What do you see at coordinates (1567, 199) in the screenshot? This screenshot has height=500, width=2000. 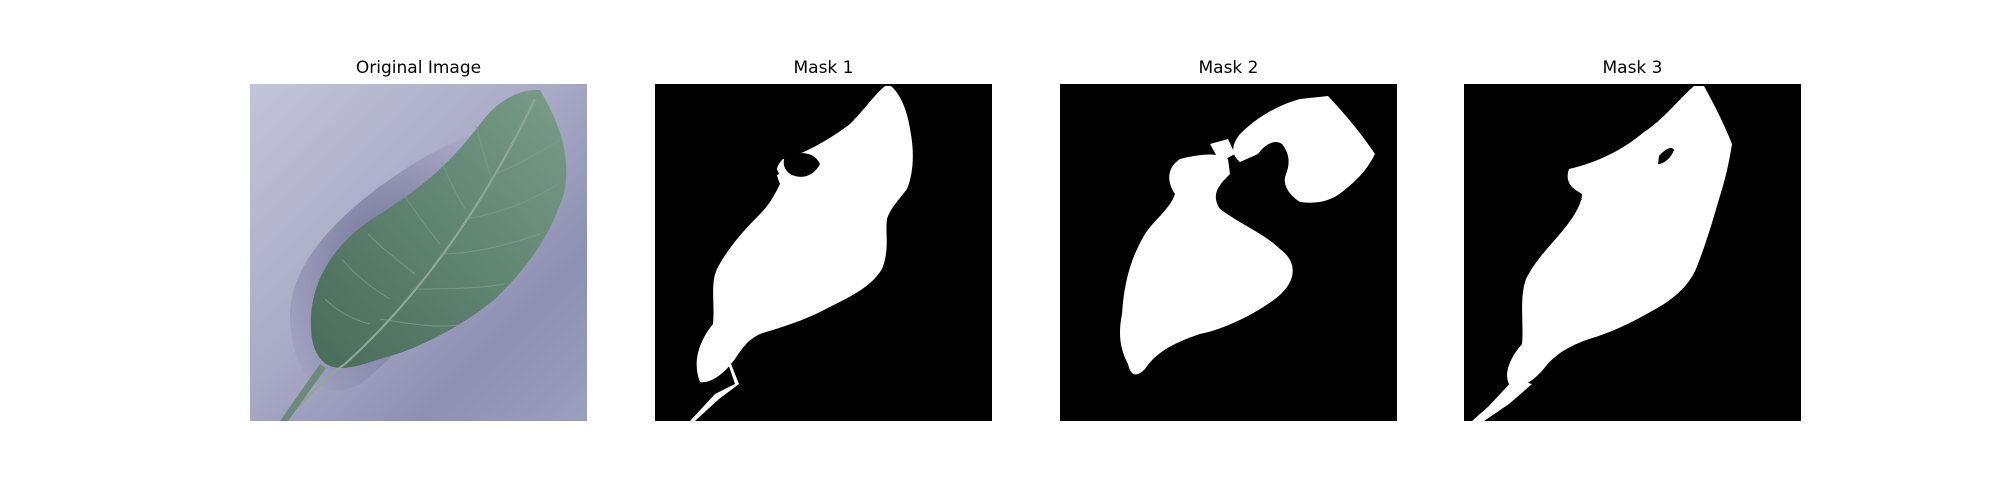 I see `mask-3-notch` at bounding box center [1567, 199].